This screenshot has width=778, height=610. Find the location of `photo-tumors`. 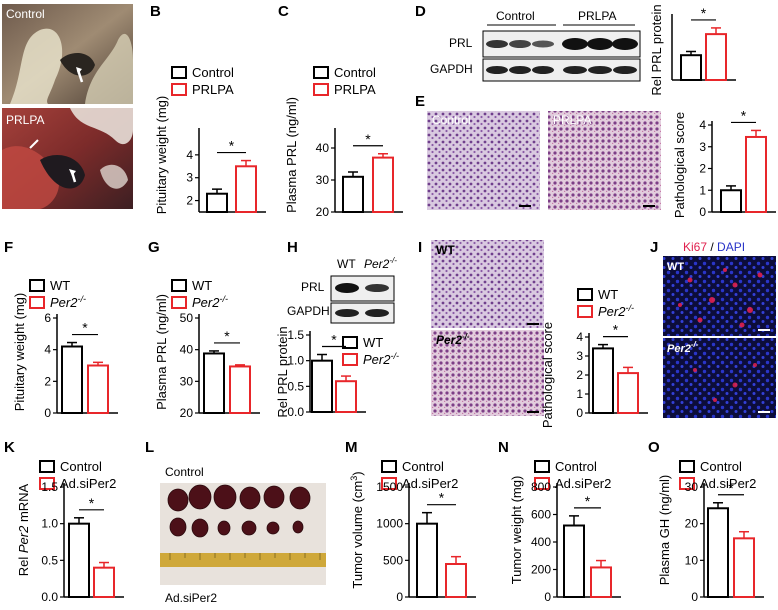

photo-tumors is located at coordinates (243, 534).